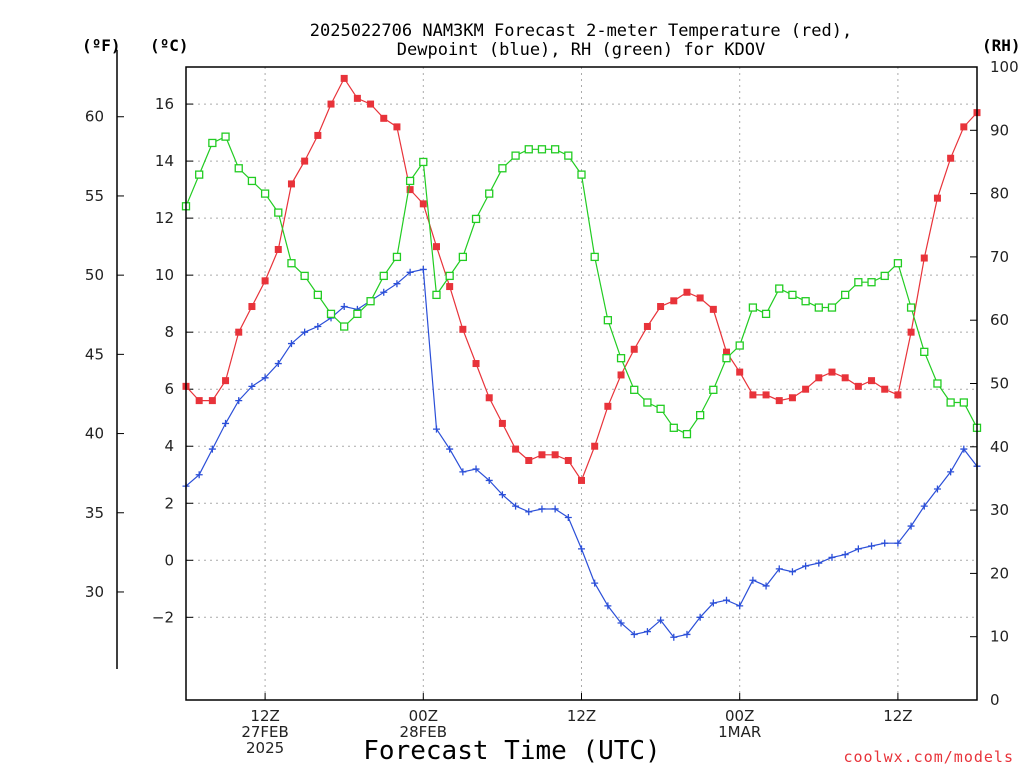 This screenshot has height=768, width=1024. What do you see at coordinates (994, 383) in the screenshot?
I see `rh-axis: 0 10 20 30 40 50 60 70 80 90 100` at bounding box center [994, 383].